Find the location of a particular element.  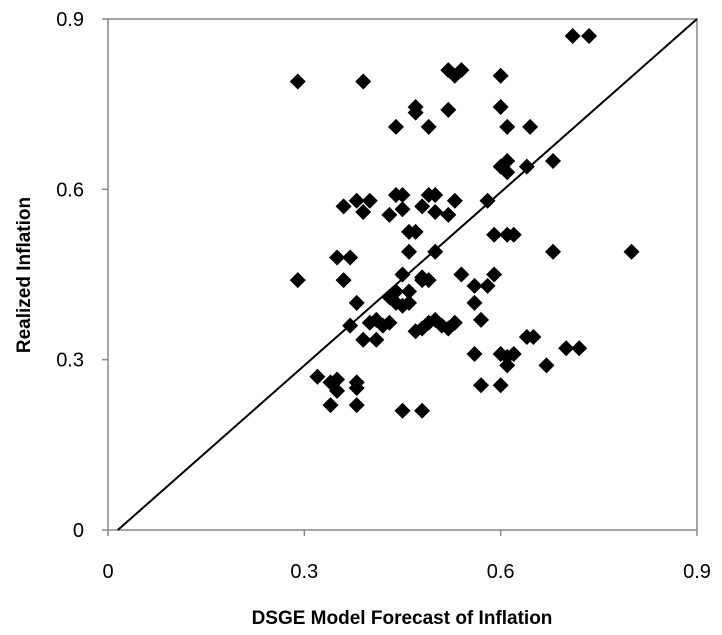

x-axis-title: DSGE Model Forecast of Inflation is located at coordinates (402, 618).